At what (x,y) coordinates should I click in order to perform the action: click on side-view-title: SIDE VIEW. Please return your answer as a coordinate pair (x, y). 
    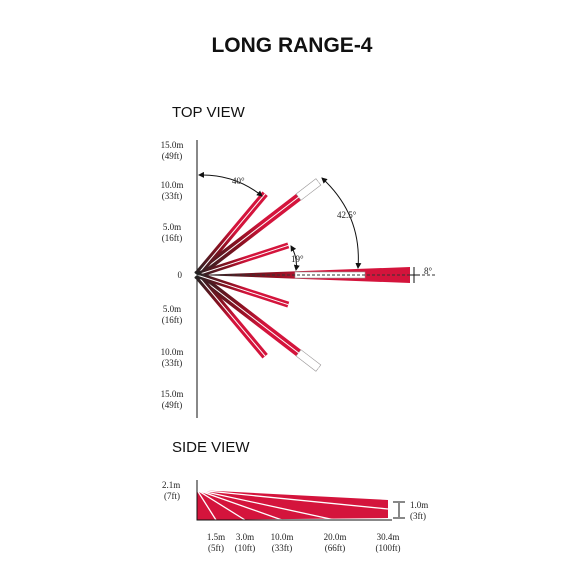
    Looking at the image, I should click on (211, 447).